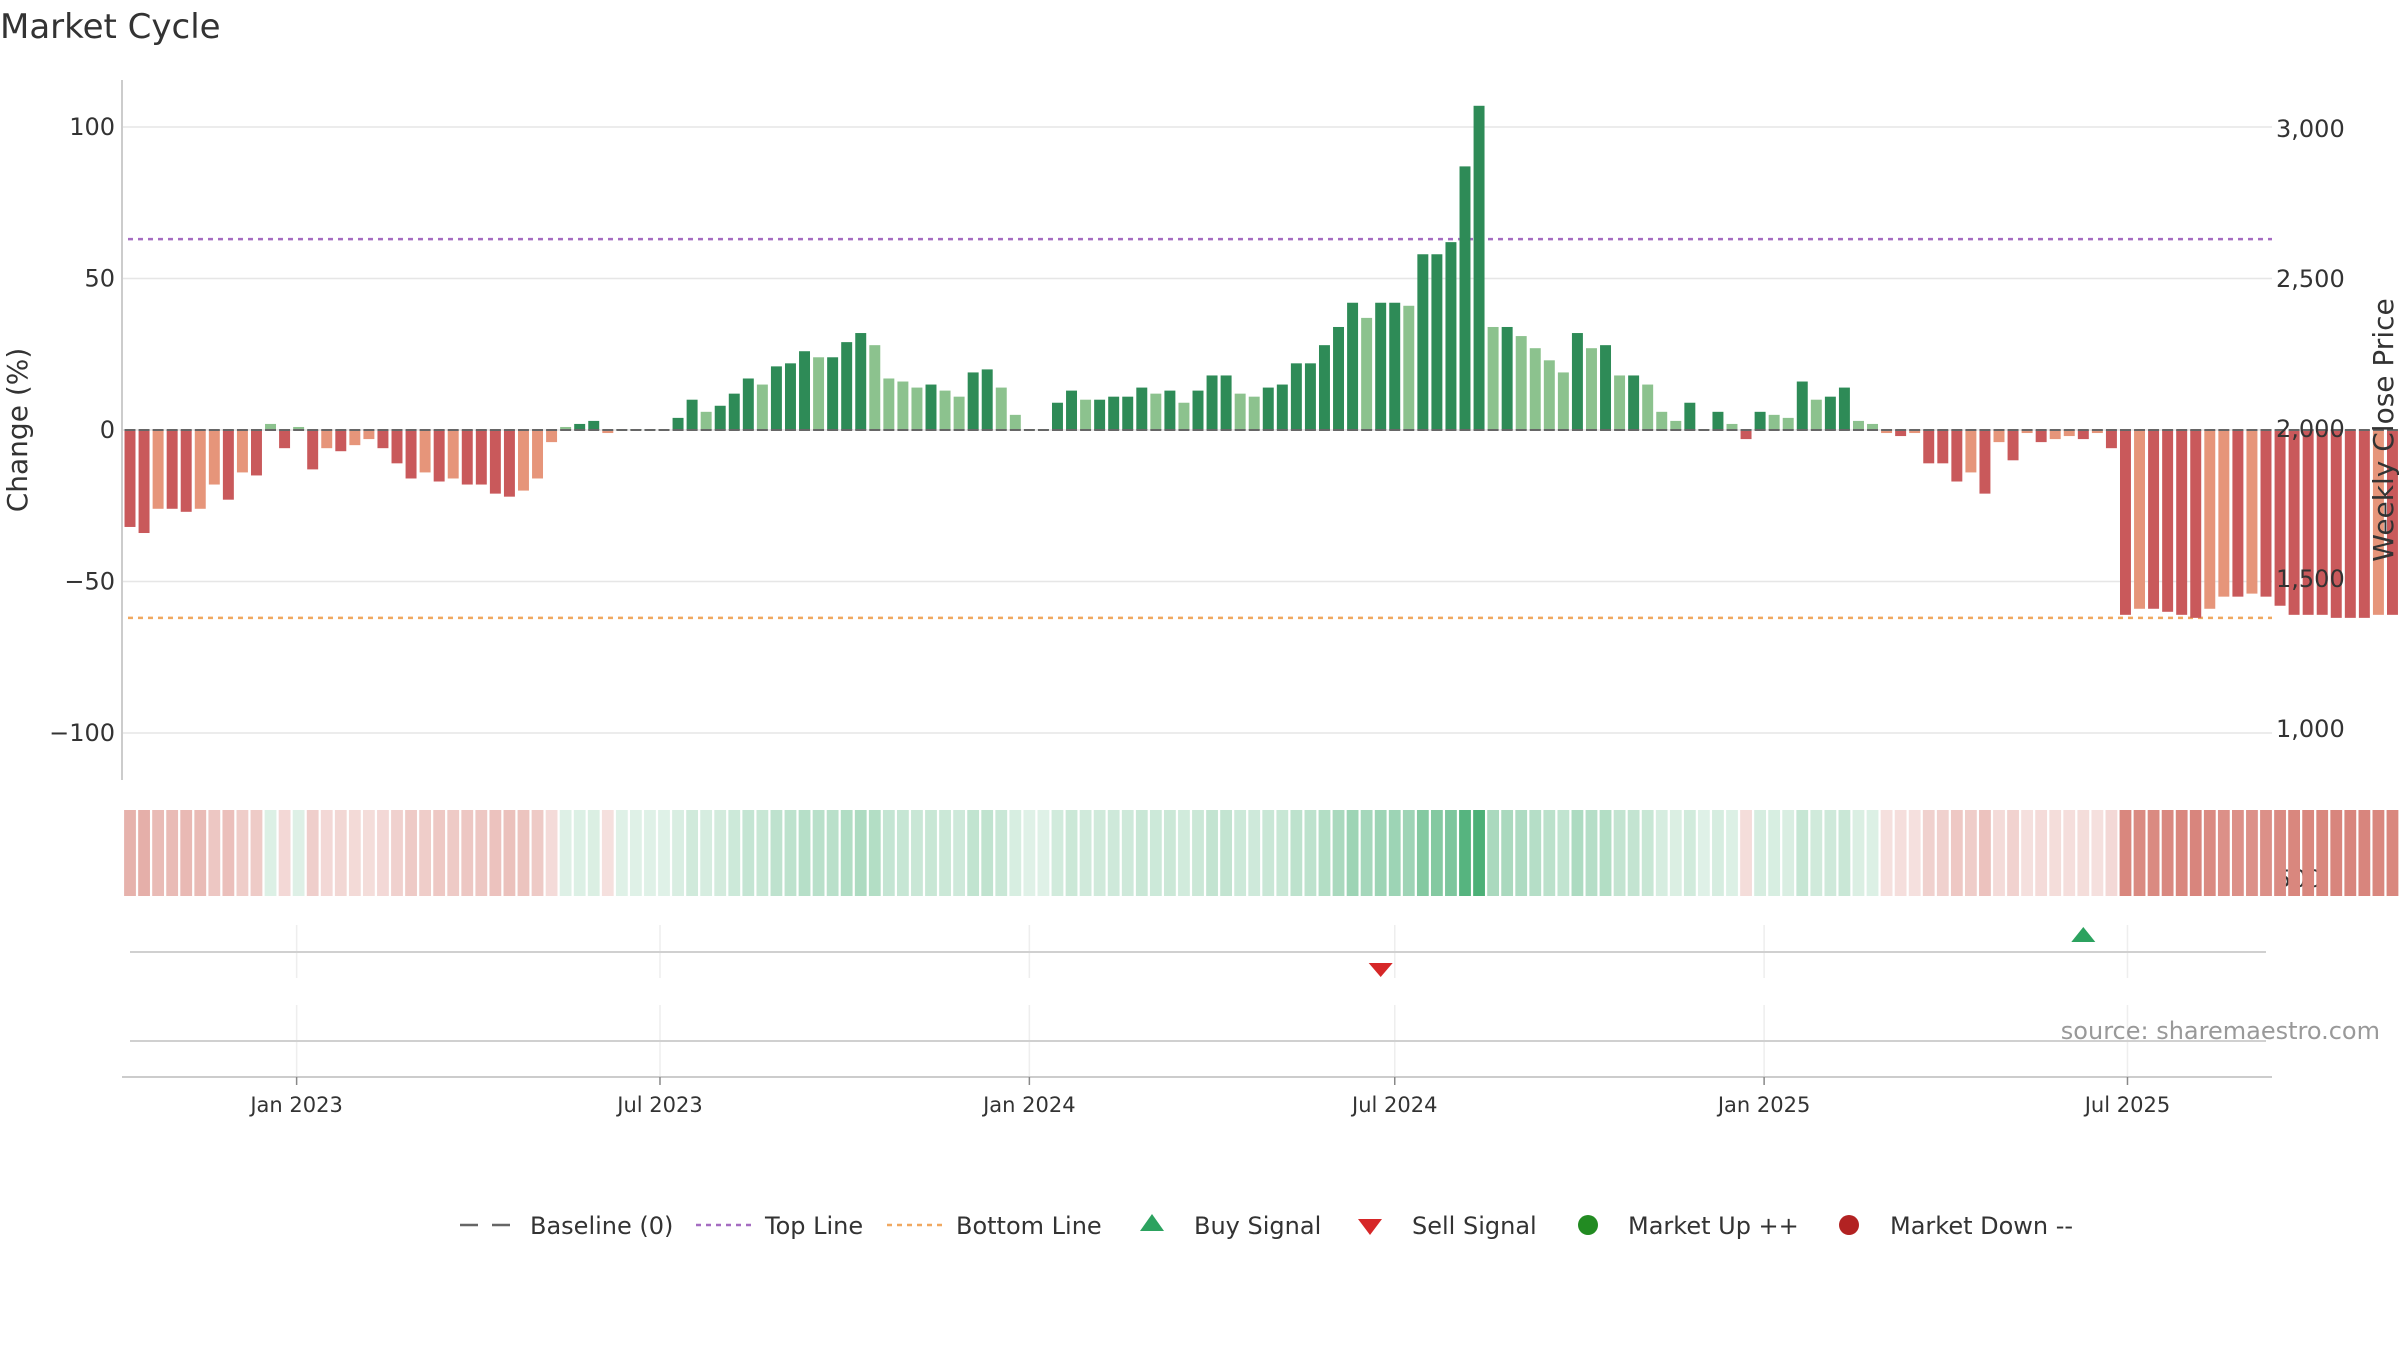  What do you see at coordinates (2126, 1105) in the screenshot?
I see `x-tick-label: Jul 2025` at bounding box center [2126, 1105].